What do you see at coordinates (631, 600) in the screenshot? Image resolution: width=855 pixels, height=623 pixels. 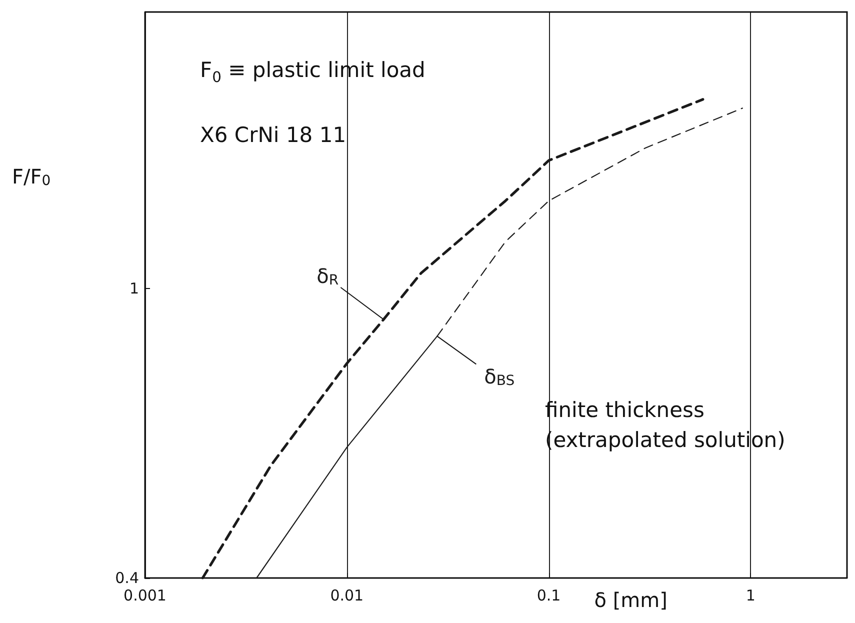 I see `x-axis-title: δ [mm]` at bounding box center [631, 600].